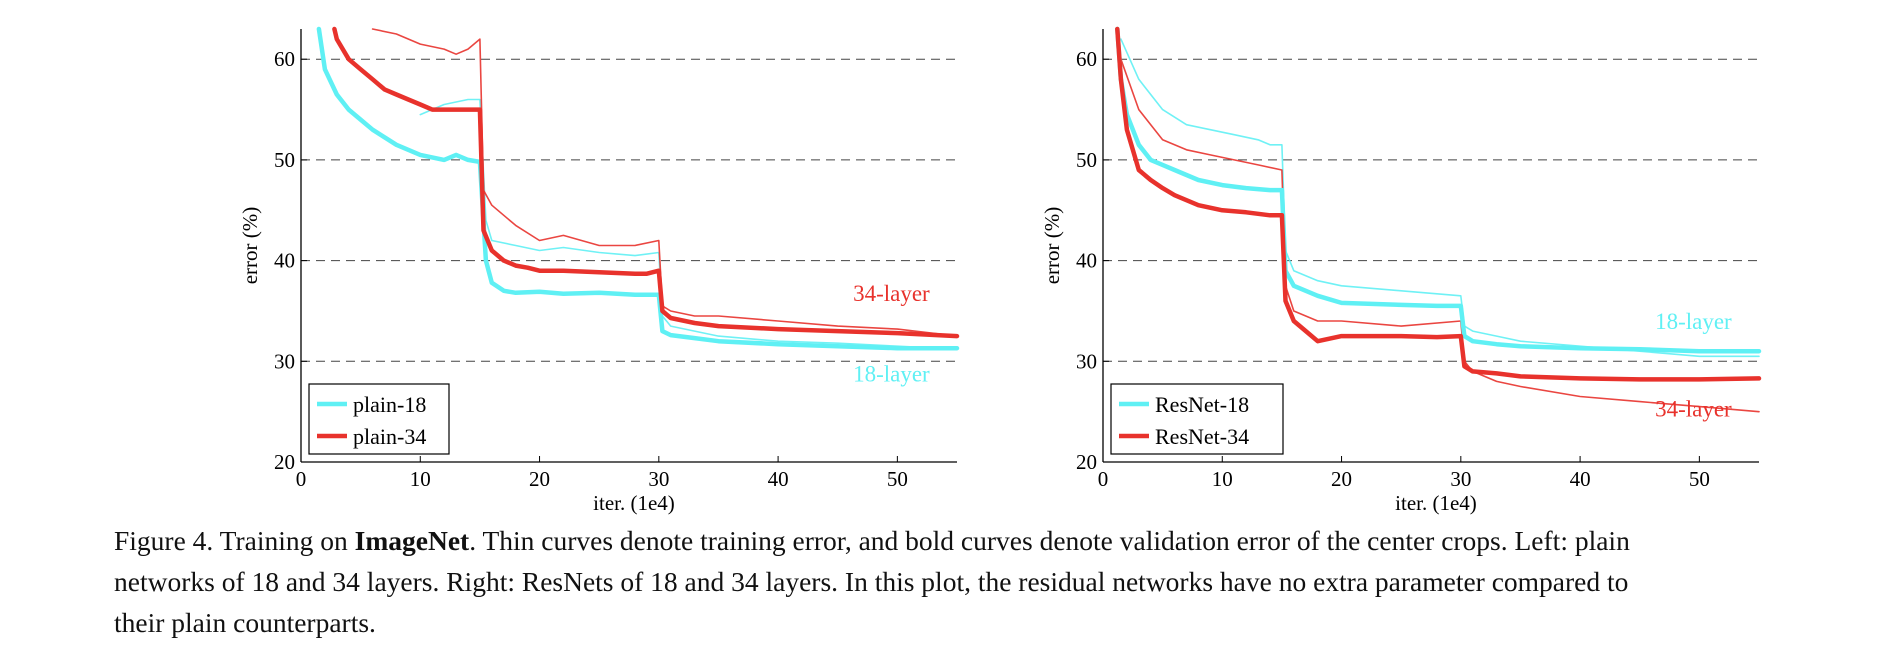 The width and height of the screenshot is (1902, 652). What do you see at coordinates (389, 404) in the screenshot?
I see `legend-label: plain-18` at bounding box center [389, 404].